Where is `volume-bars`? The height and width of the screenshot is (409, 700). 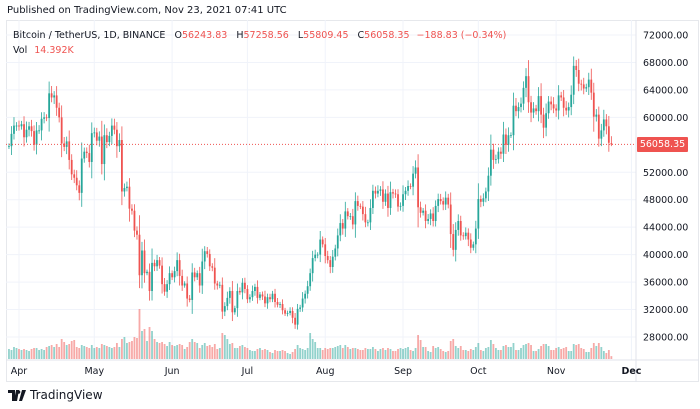
volume-bars is located at coordinates (310, 334).